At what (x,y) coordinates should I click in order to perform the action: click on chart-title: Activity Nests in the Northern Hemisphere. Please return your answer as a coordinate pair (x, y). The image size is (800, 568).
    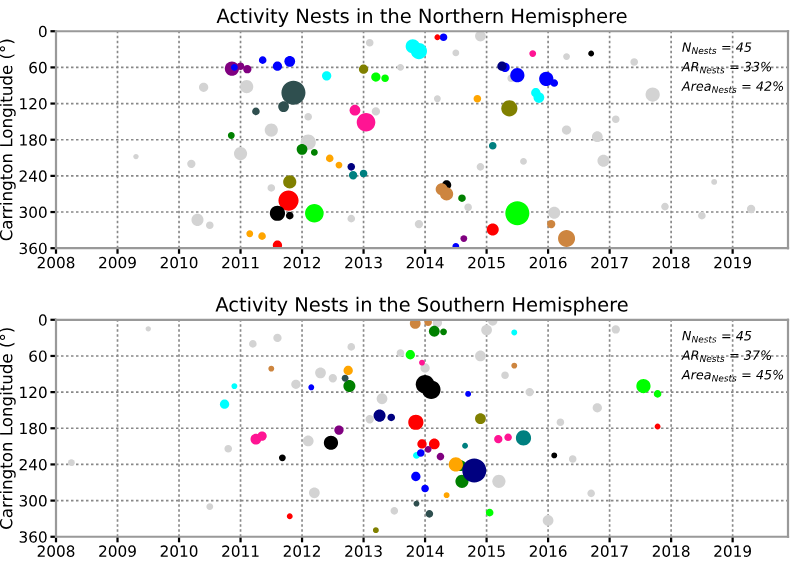
    Looking at the image, I should click on (421, 17).